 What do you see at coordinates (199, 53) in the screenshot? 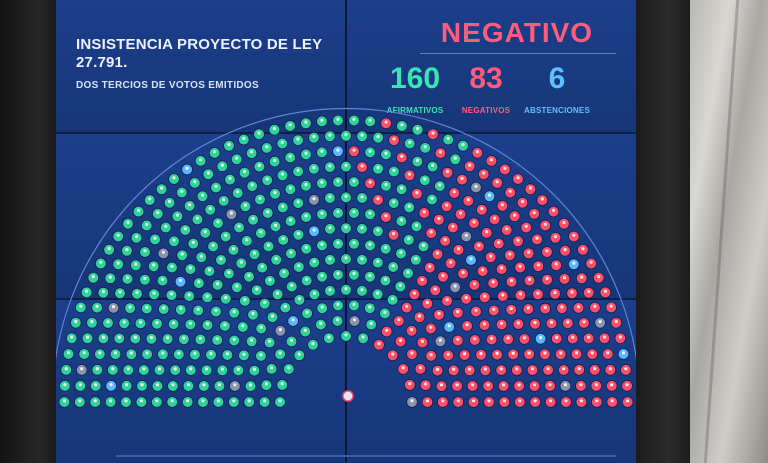
I see `bill-title: INSISTENCIA PROYECTO DE LEY 27.791.` at bounding box center [199, 53].